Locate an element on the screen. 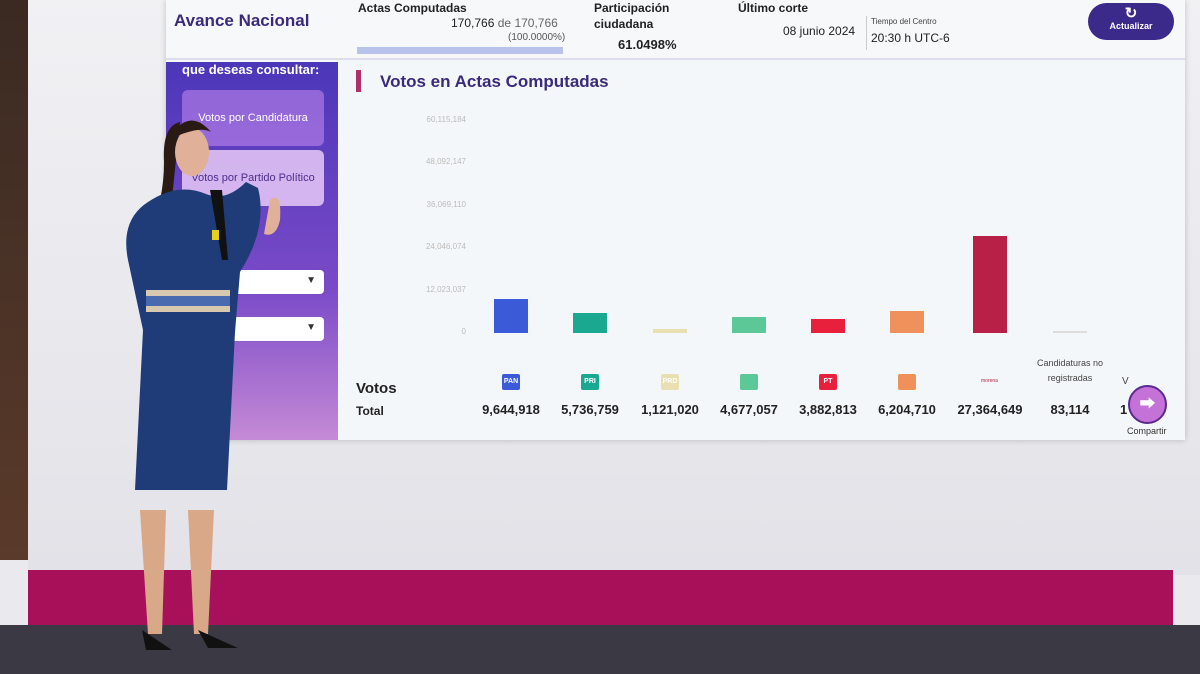 Image resolution: width=1200 pixels, height=674 pixels. background-wall is located at coordinates (14, 280).